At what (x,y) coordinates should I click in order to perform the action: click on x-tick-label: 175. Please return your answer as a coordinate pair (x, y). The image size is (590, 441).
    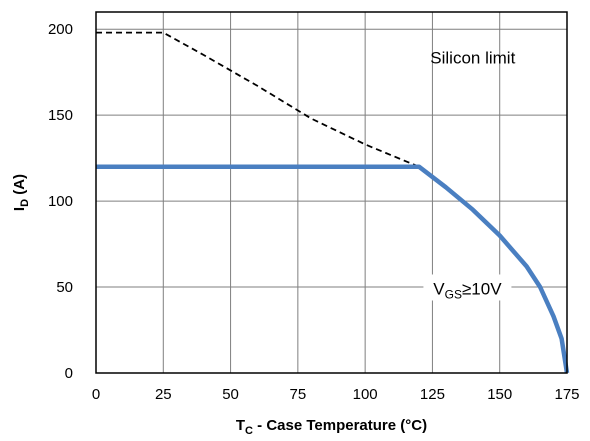
    Looking at the image, I should click on (566, 394).